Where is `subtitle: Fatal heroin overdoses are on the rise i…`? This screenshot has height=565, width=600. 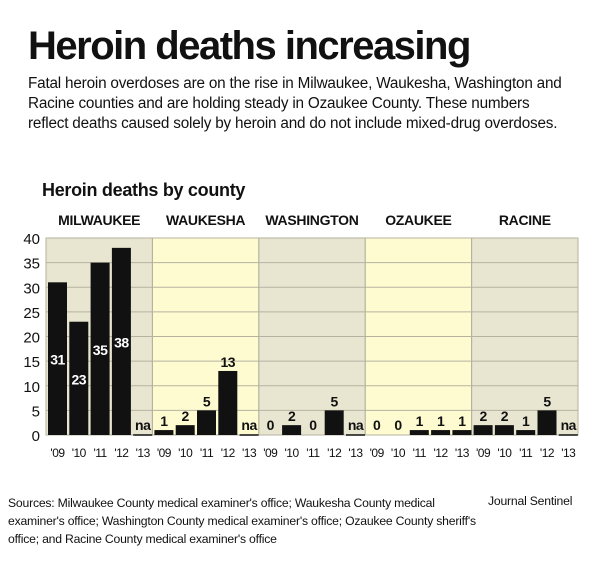
subtitle: Fatal heroin overdoses are on the rise i… is located at coordinates (295, 103).